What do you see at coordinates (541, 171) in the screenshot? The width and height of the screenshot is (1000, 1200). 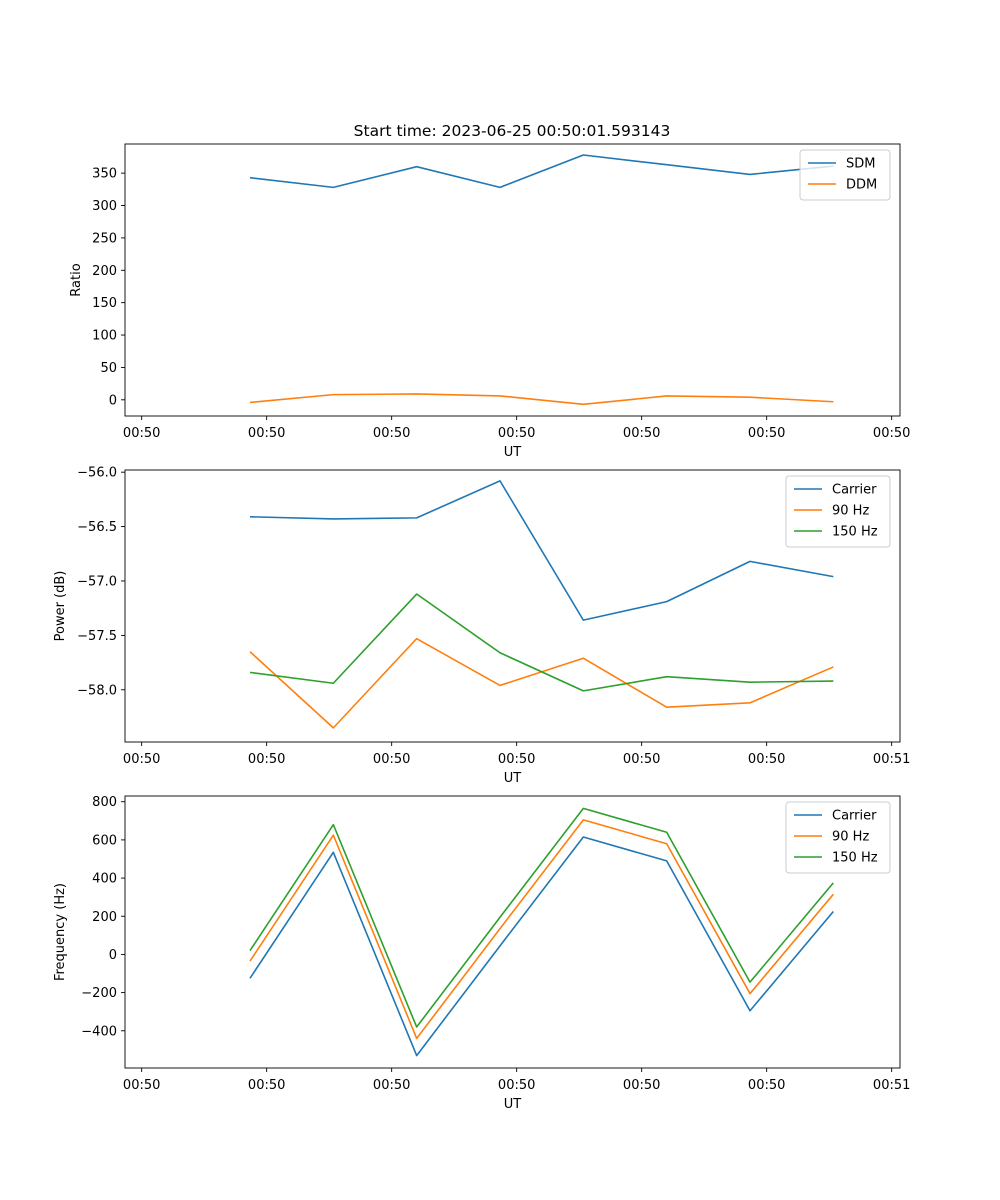 I see `series-line-sdm` at bounding box center [541, 171].